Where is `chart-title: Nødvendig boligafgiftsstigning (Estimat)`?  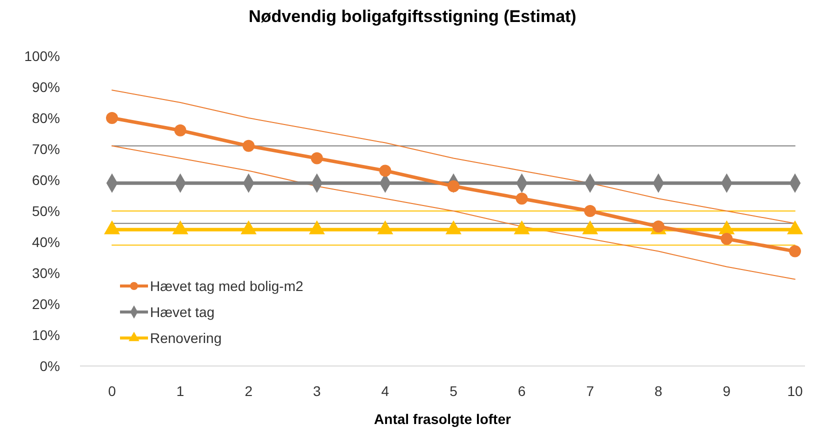 chart-title: Nødvendig boligafgiftsstigning (Estimat) is located at coordinates (412, 16).